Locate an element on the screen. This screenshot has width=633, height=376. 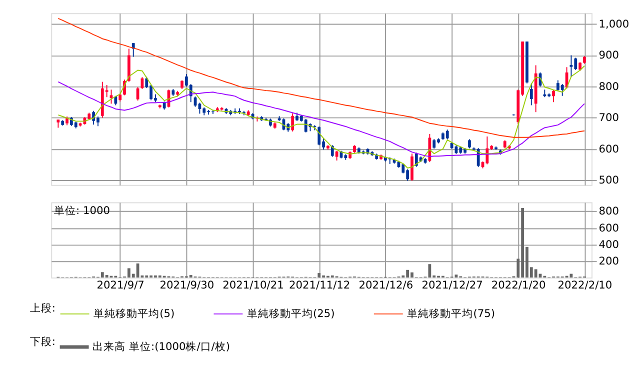
x-tick-label: 2022/2/10 is located at coordinates (585, 285).